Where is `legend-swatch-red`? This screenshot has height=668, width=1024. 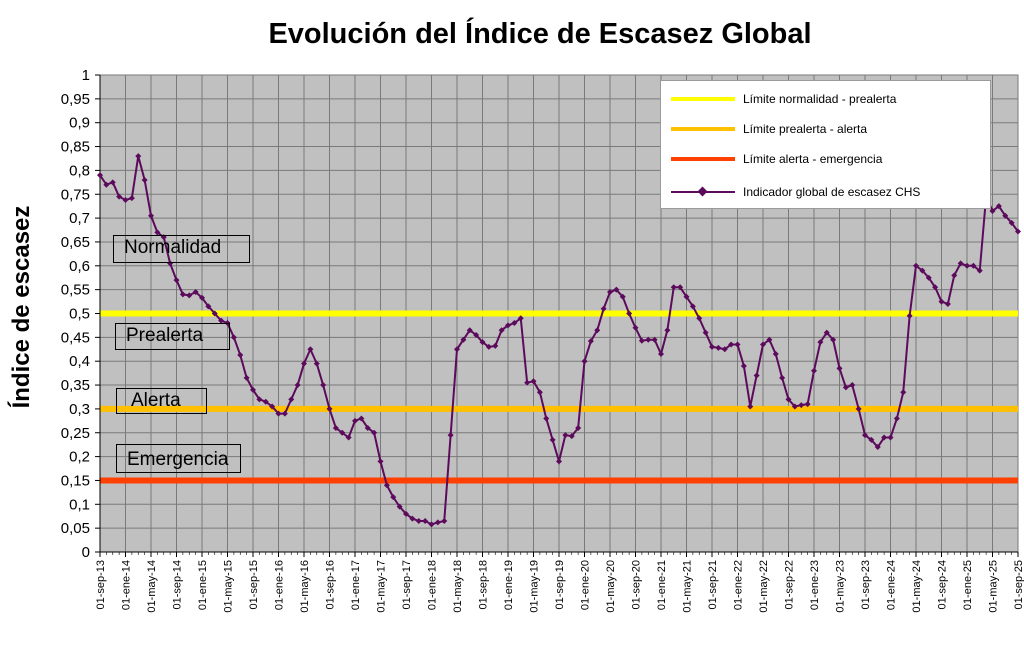
legend-swatch-red is located at coordinates (703, 159).